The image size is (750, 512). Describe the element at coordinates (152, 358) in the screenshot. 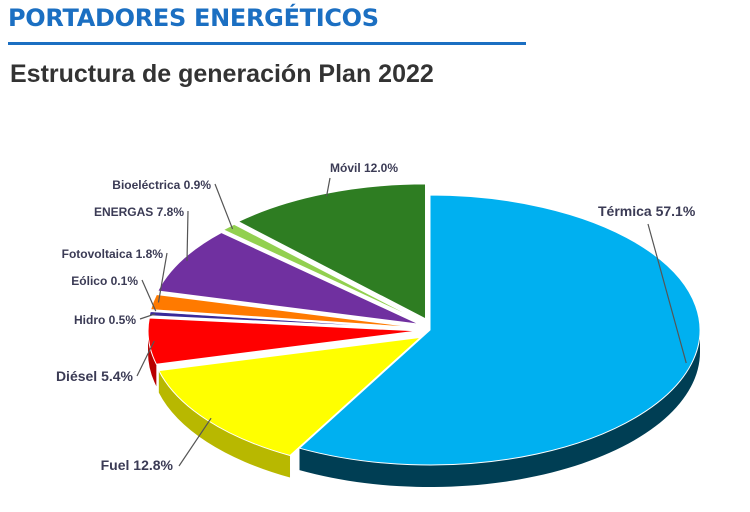

I see `pie-side-diesel` at that location.